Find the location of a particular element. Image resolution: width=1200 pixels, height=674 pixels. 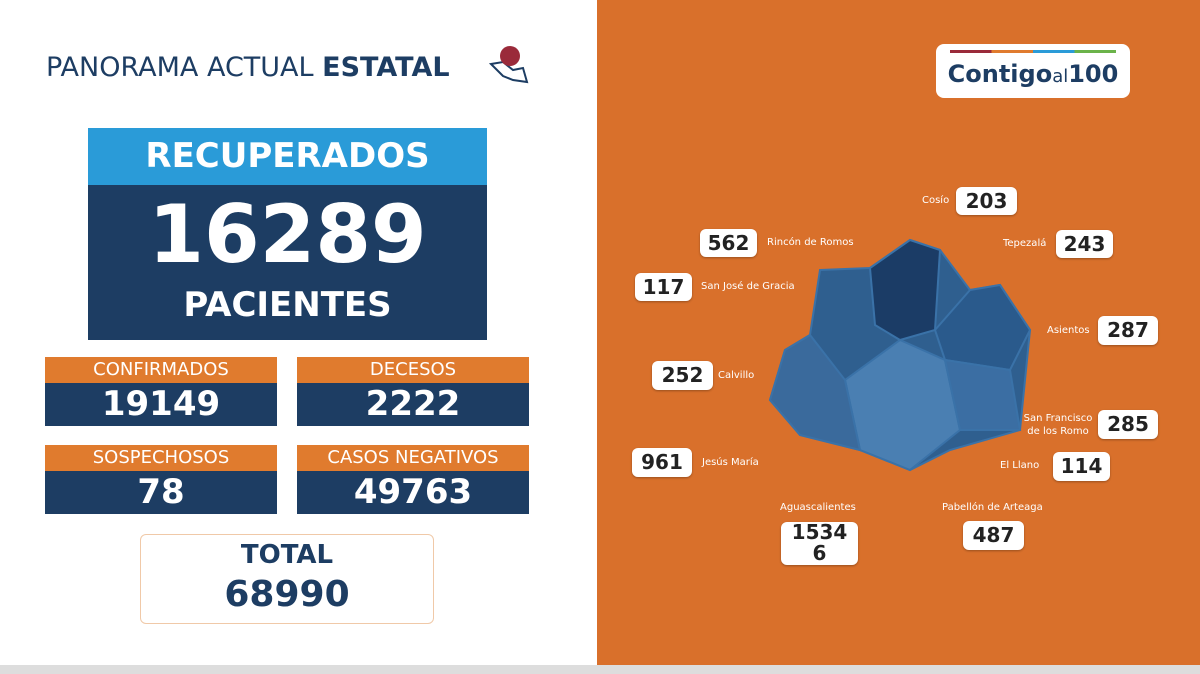

municipality-value: 114 is located at coordinates (1081, 466).